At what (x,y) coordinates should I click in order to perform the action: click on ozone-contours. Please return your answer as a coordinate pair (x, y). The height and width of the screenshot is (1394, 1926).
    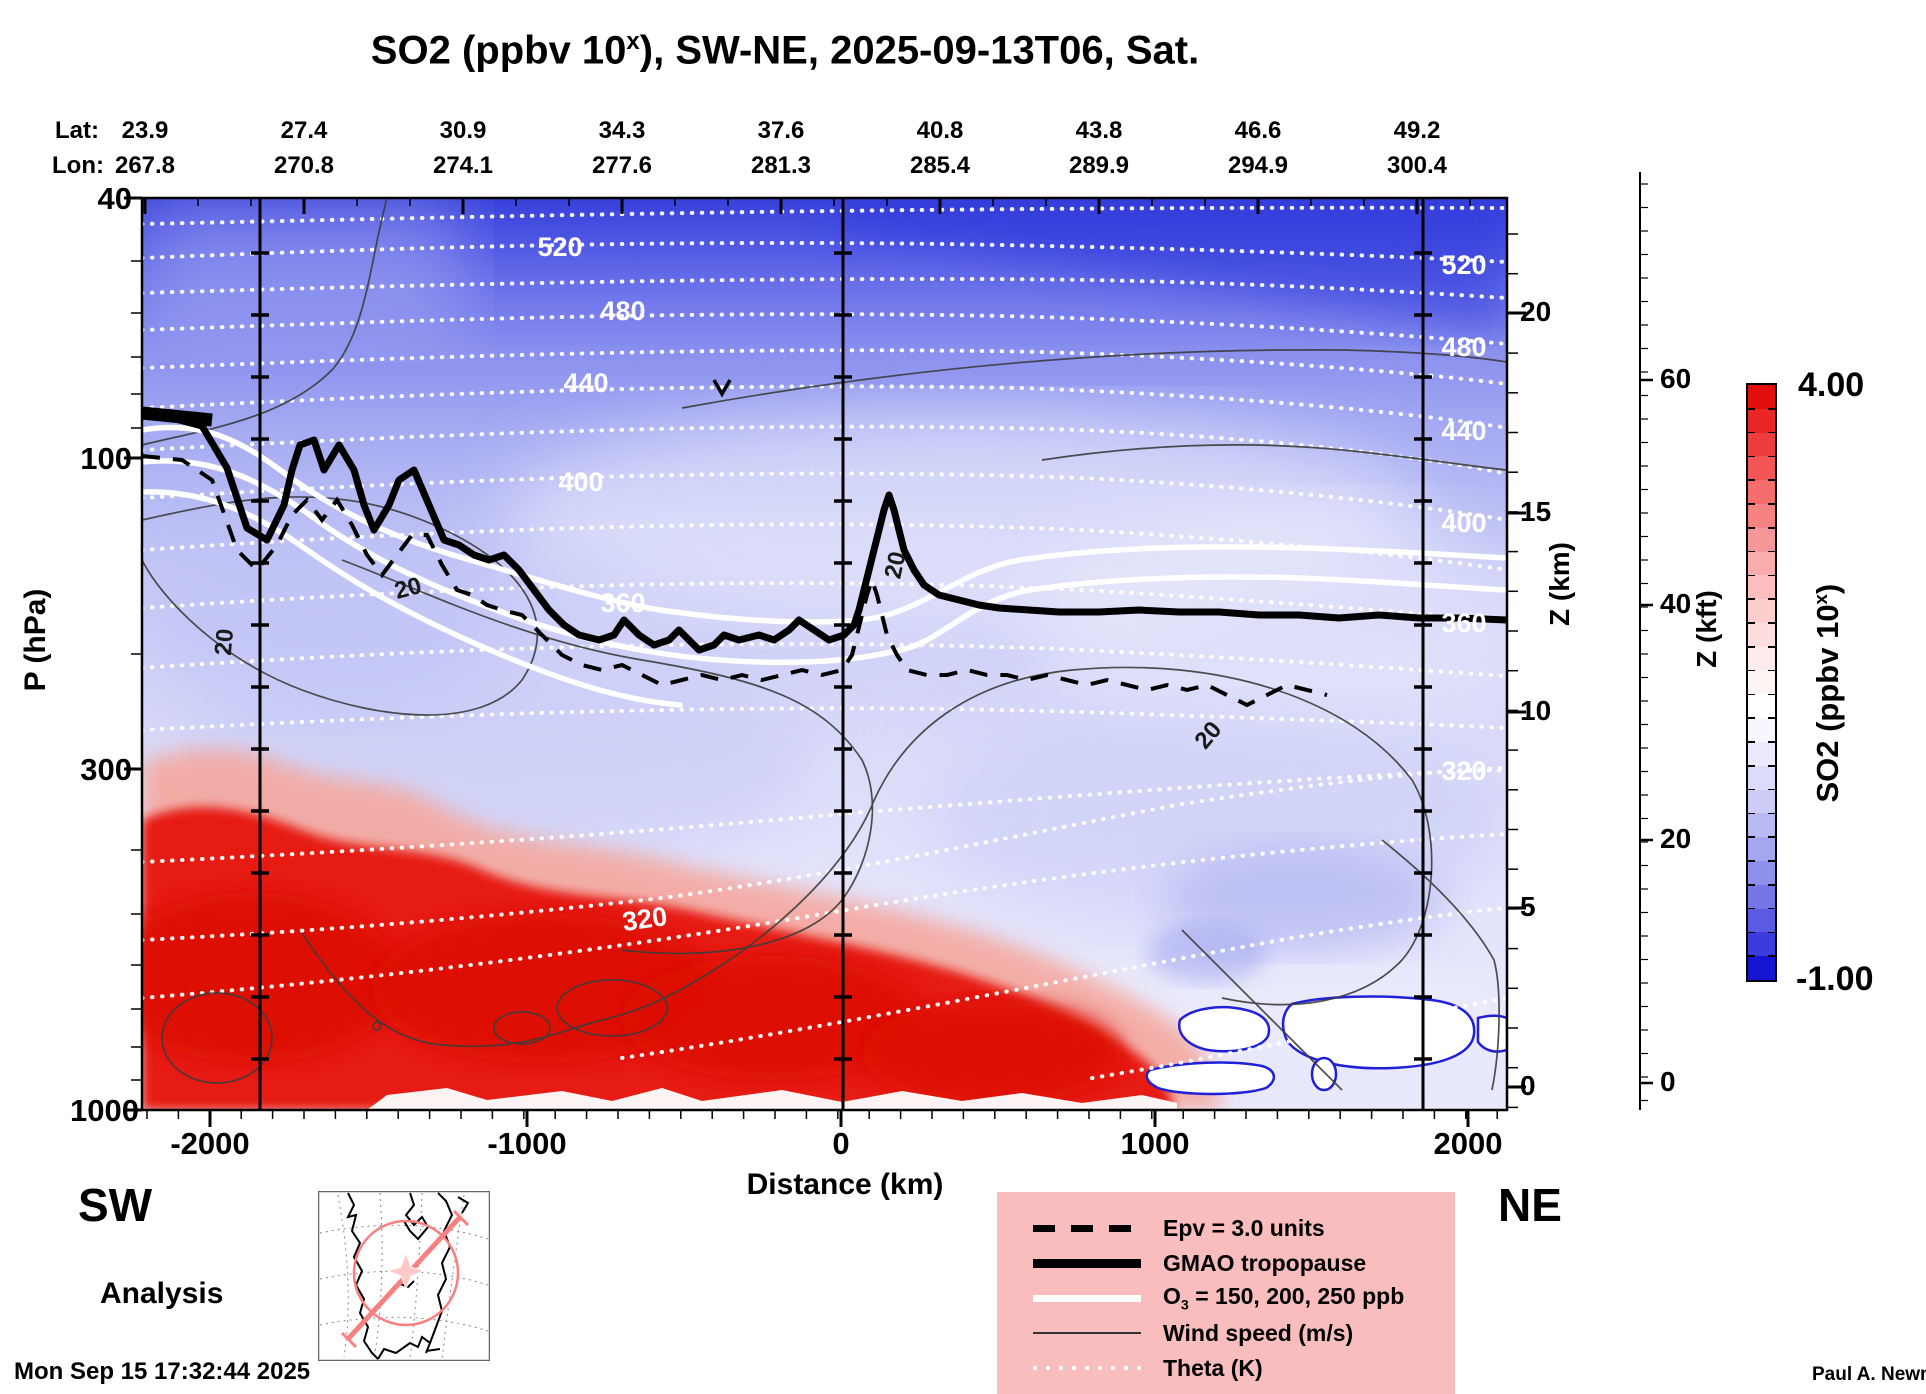
    Looking at the image, I should click on (824, 566).